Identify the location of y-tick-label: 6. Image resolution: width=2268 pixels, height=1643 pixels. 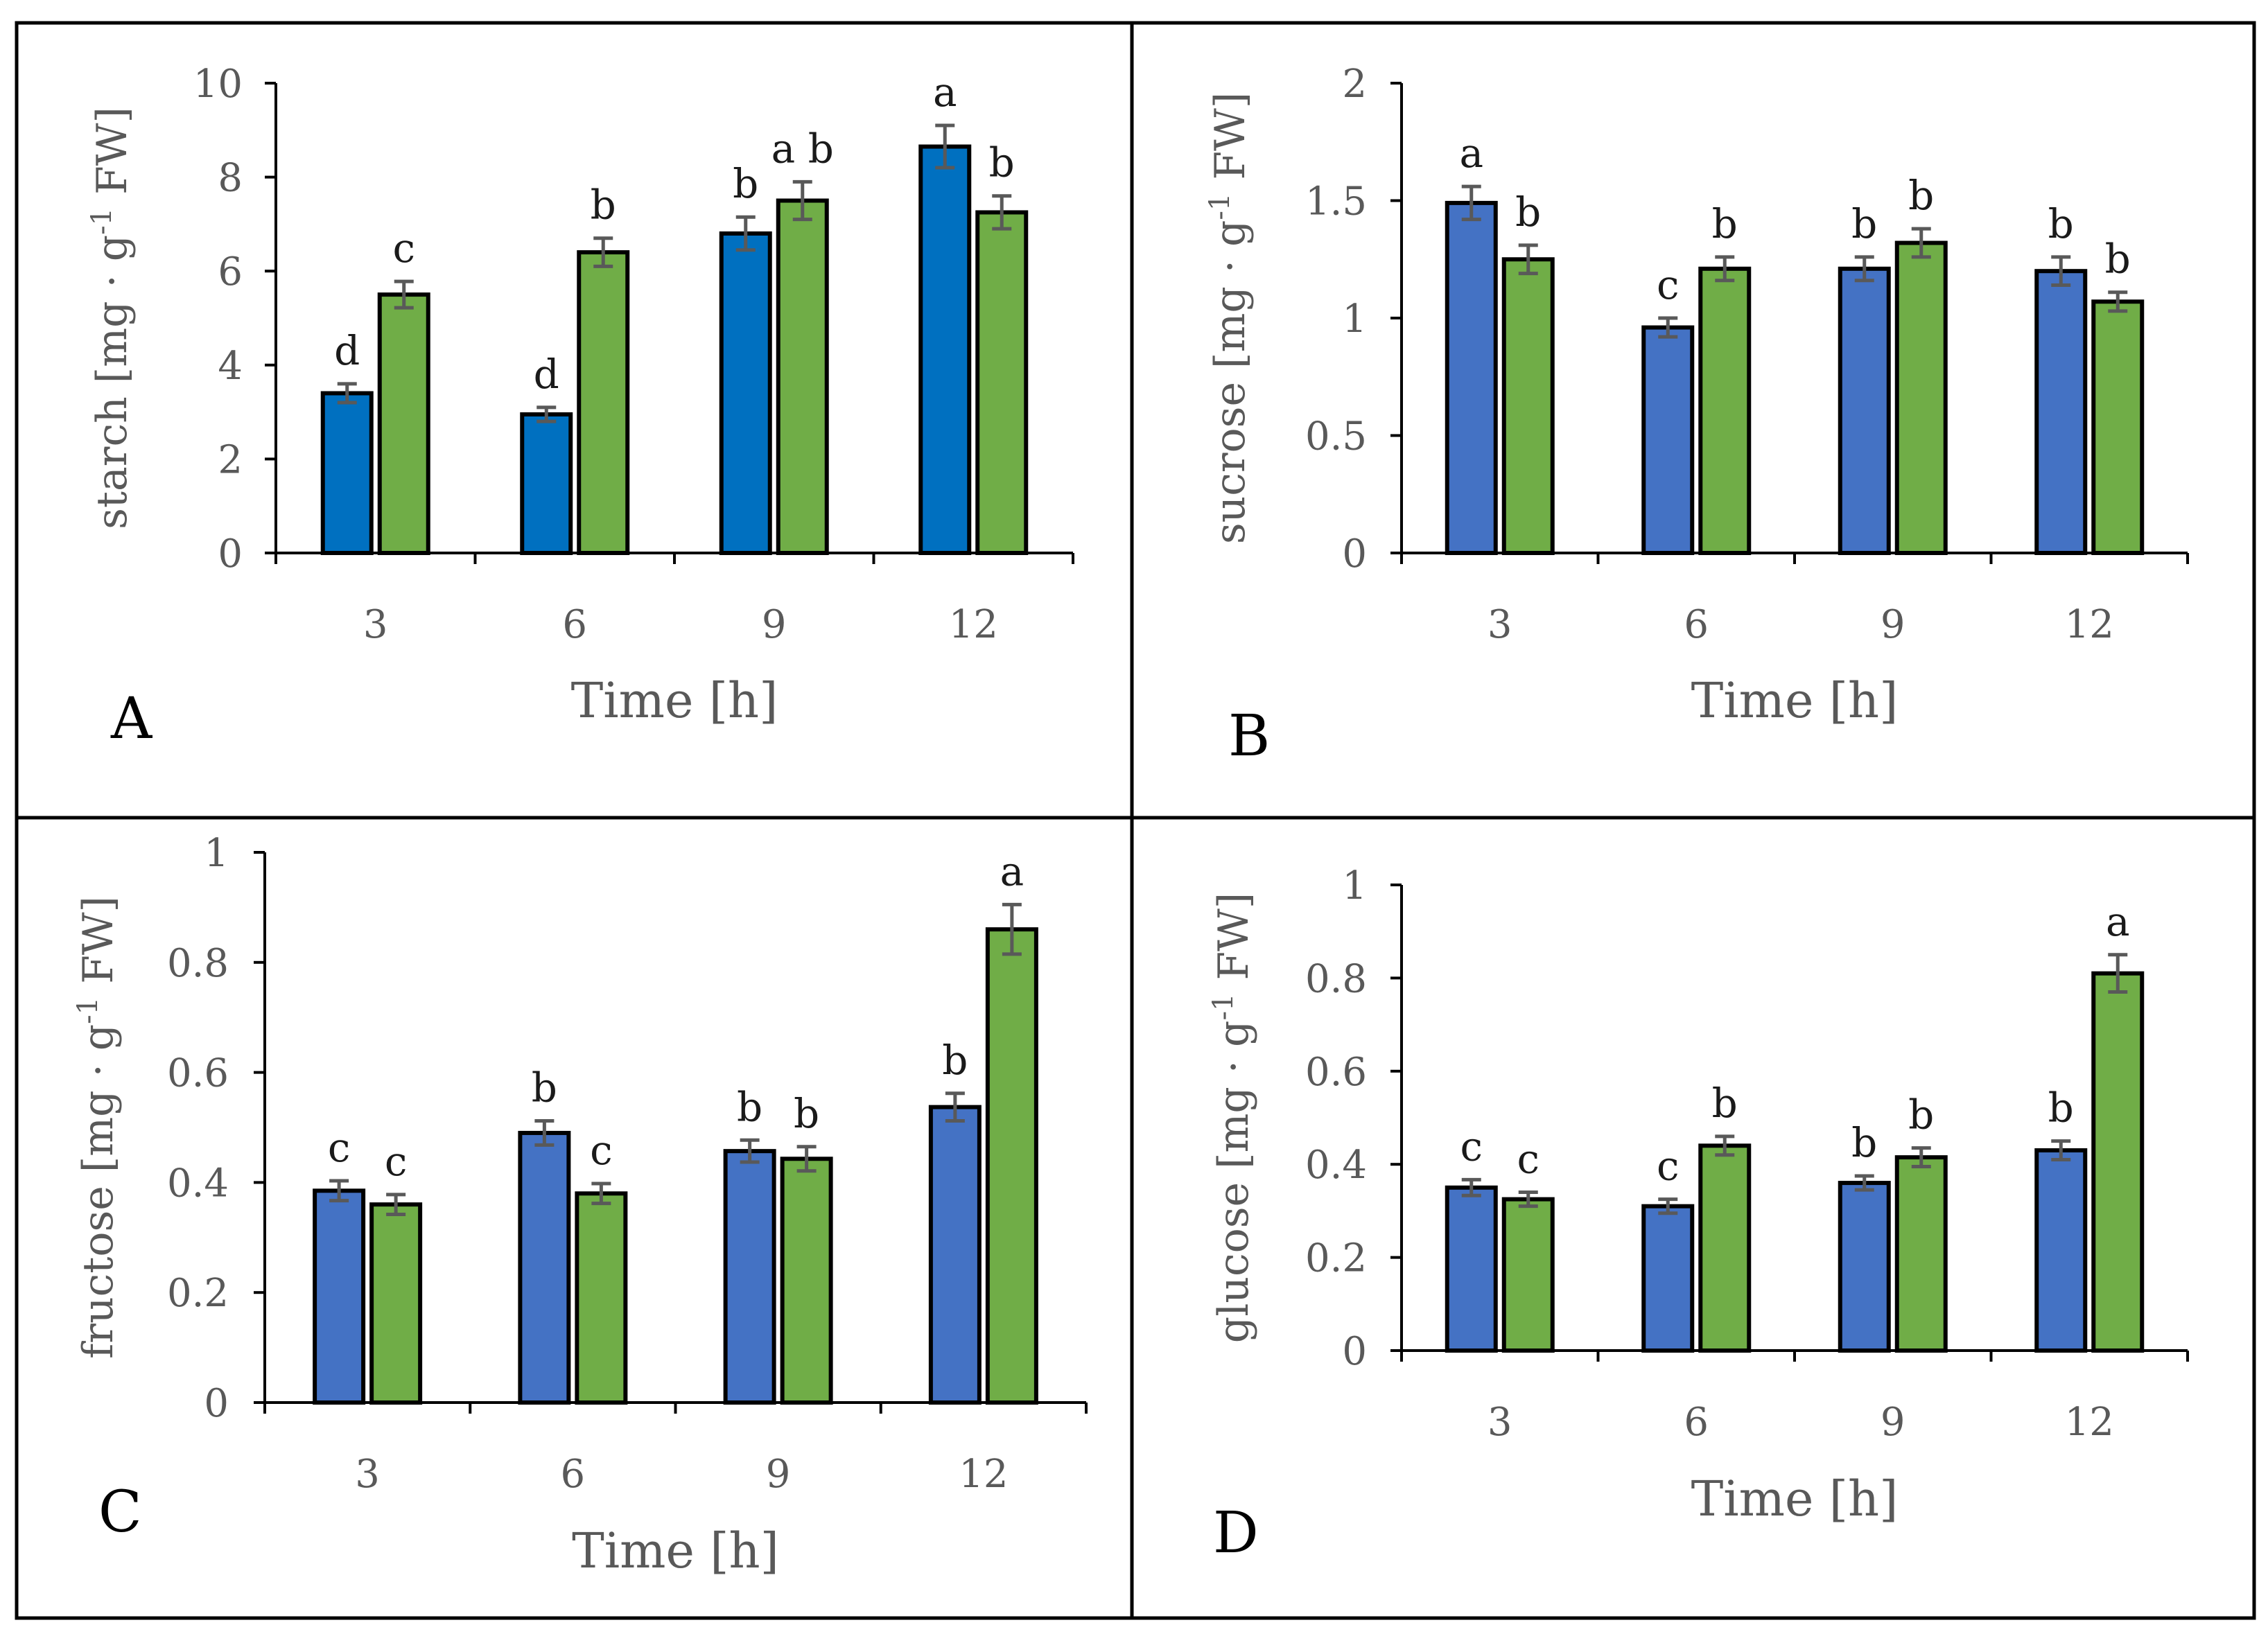
(230, 272).